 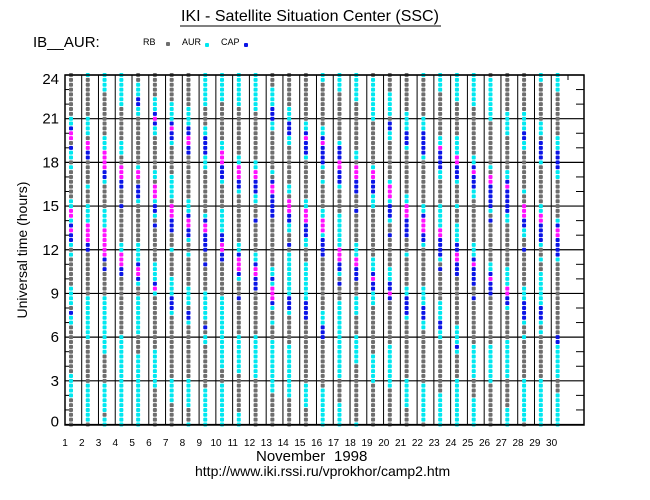 I want to click on x-tick-label: 15, so click(x=300, y=443).